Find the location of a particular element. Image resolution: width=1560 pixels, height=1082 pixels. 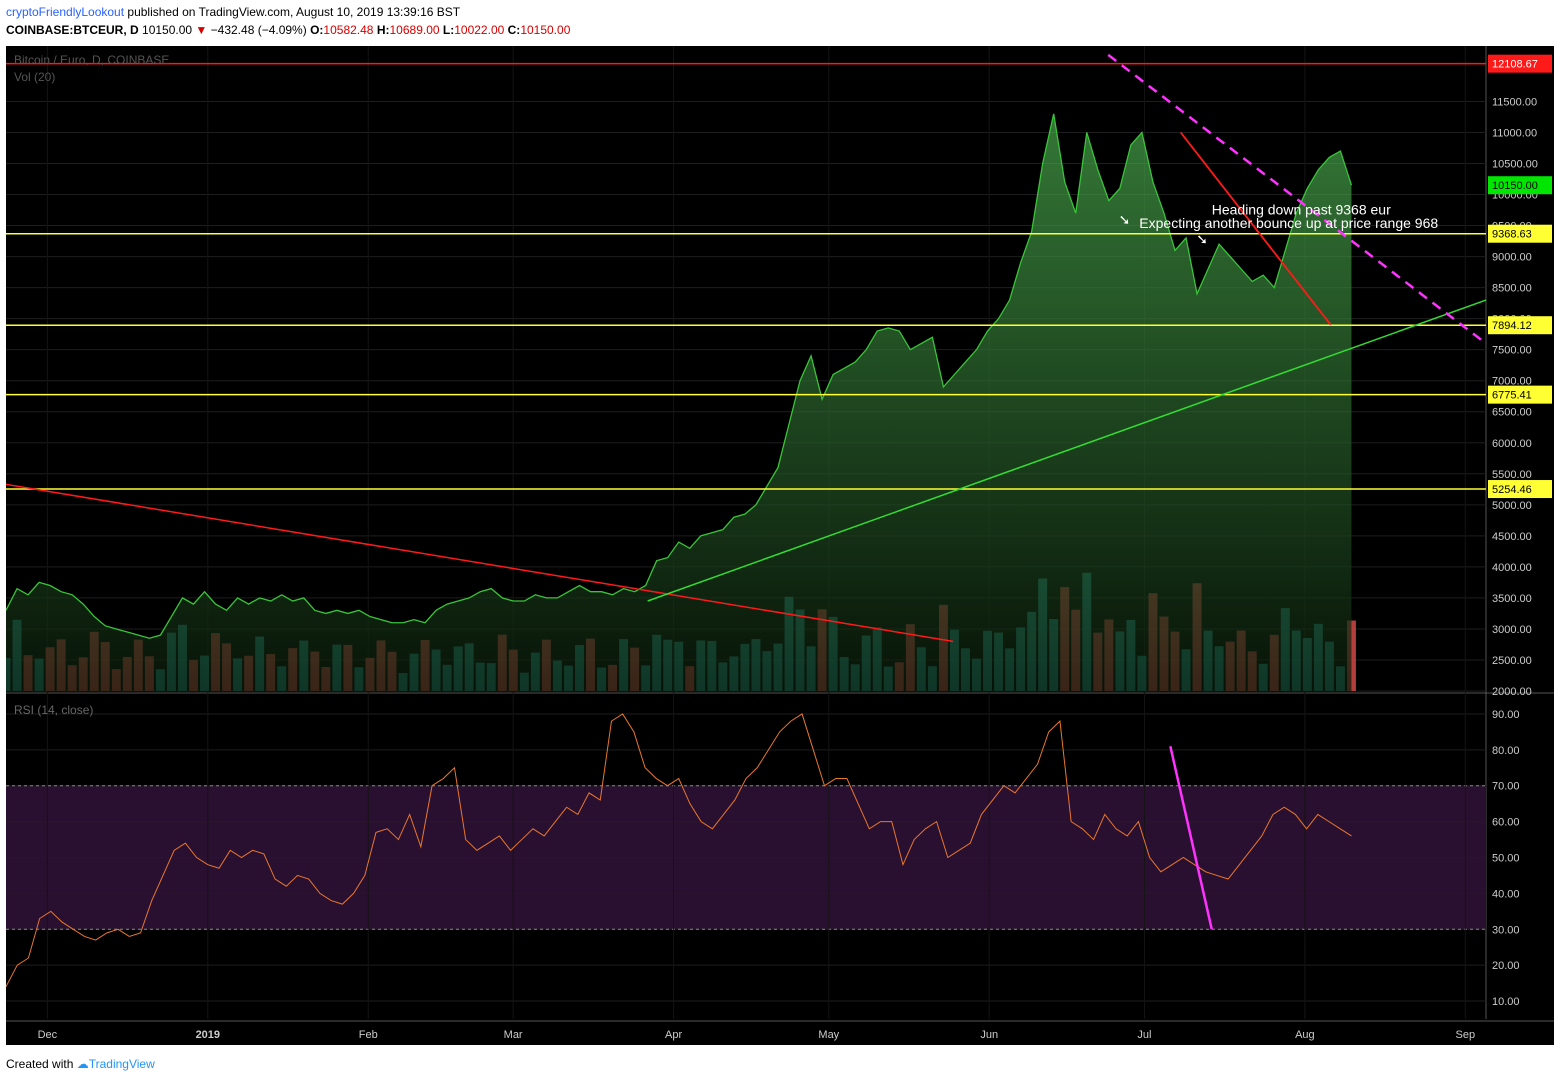

price-tick-label: 11000.00 is located at coordinates (1514, 133).